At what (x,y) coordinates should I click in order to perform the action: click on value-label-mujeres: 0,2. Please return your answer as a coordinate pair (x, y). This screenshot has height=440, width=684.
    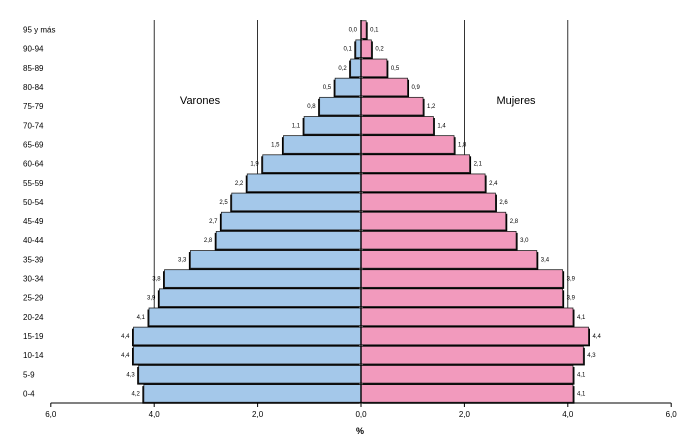
    Looking at the image, I should click on (379, 50).